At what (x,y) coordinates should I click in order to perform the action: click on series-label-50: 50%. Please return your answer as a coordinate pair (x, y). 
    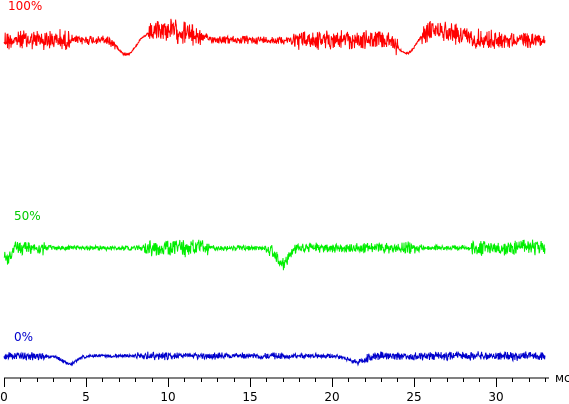
    Looking at the image, I should click on (27, 216).